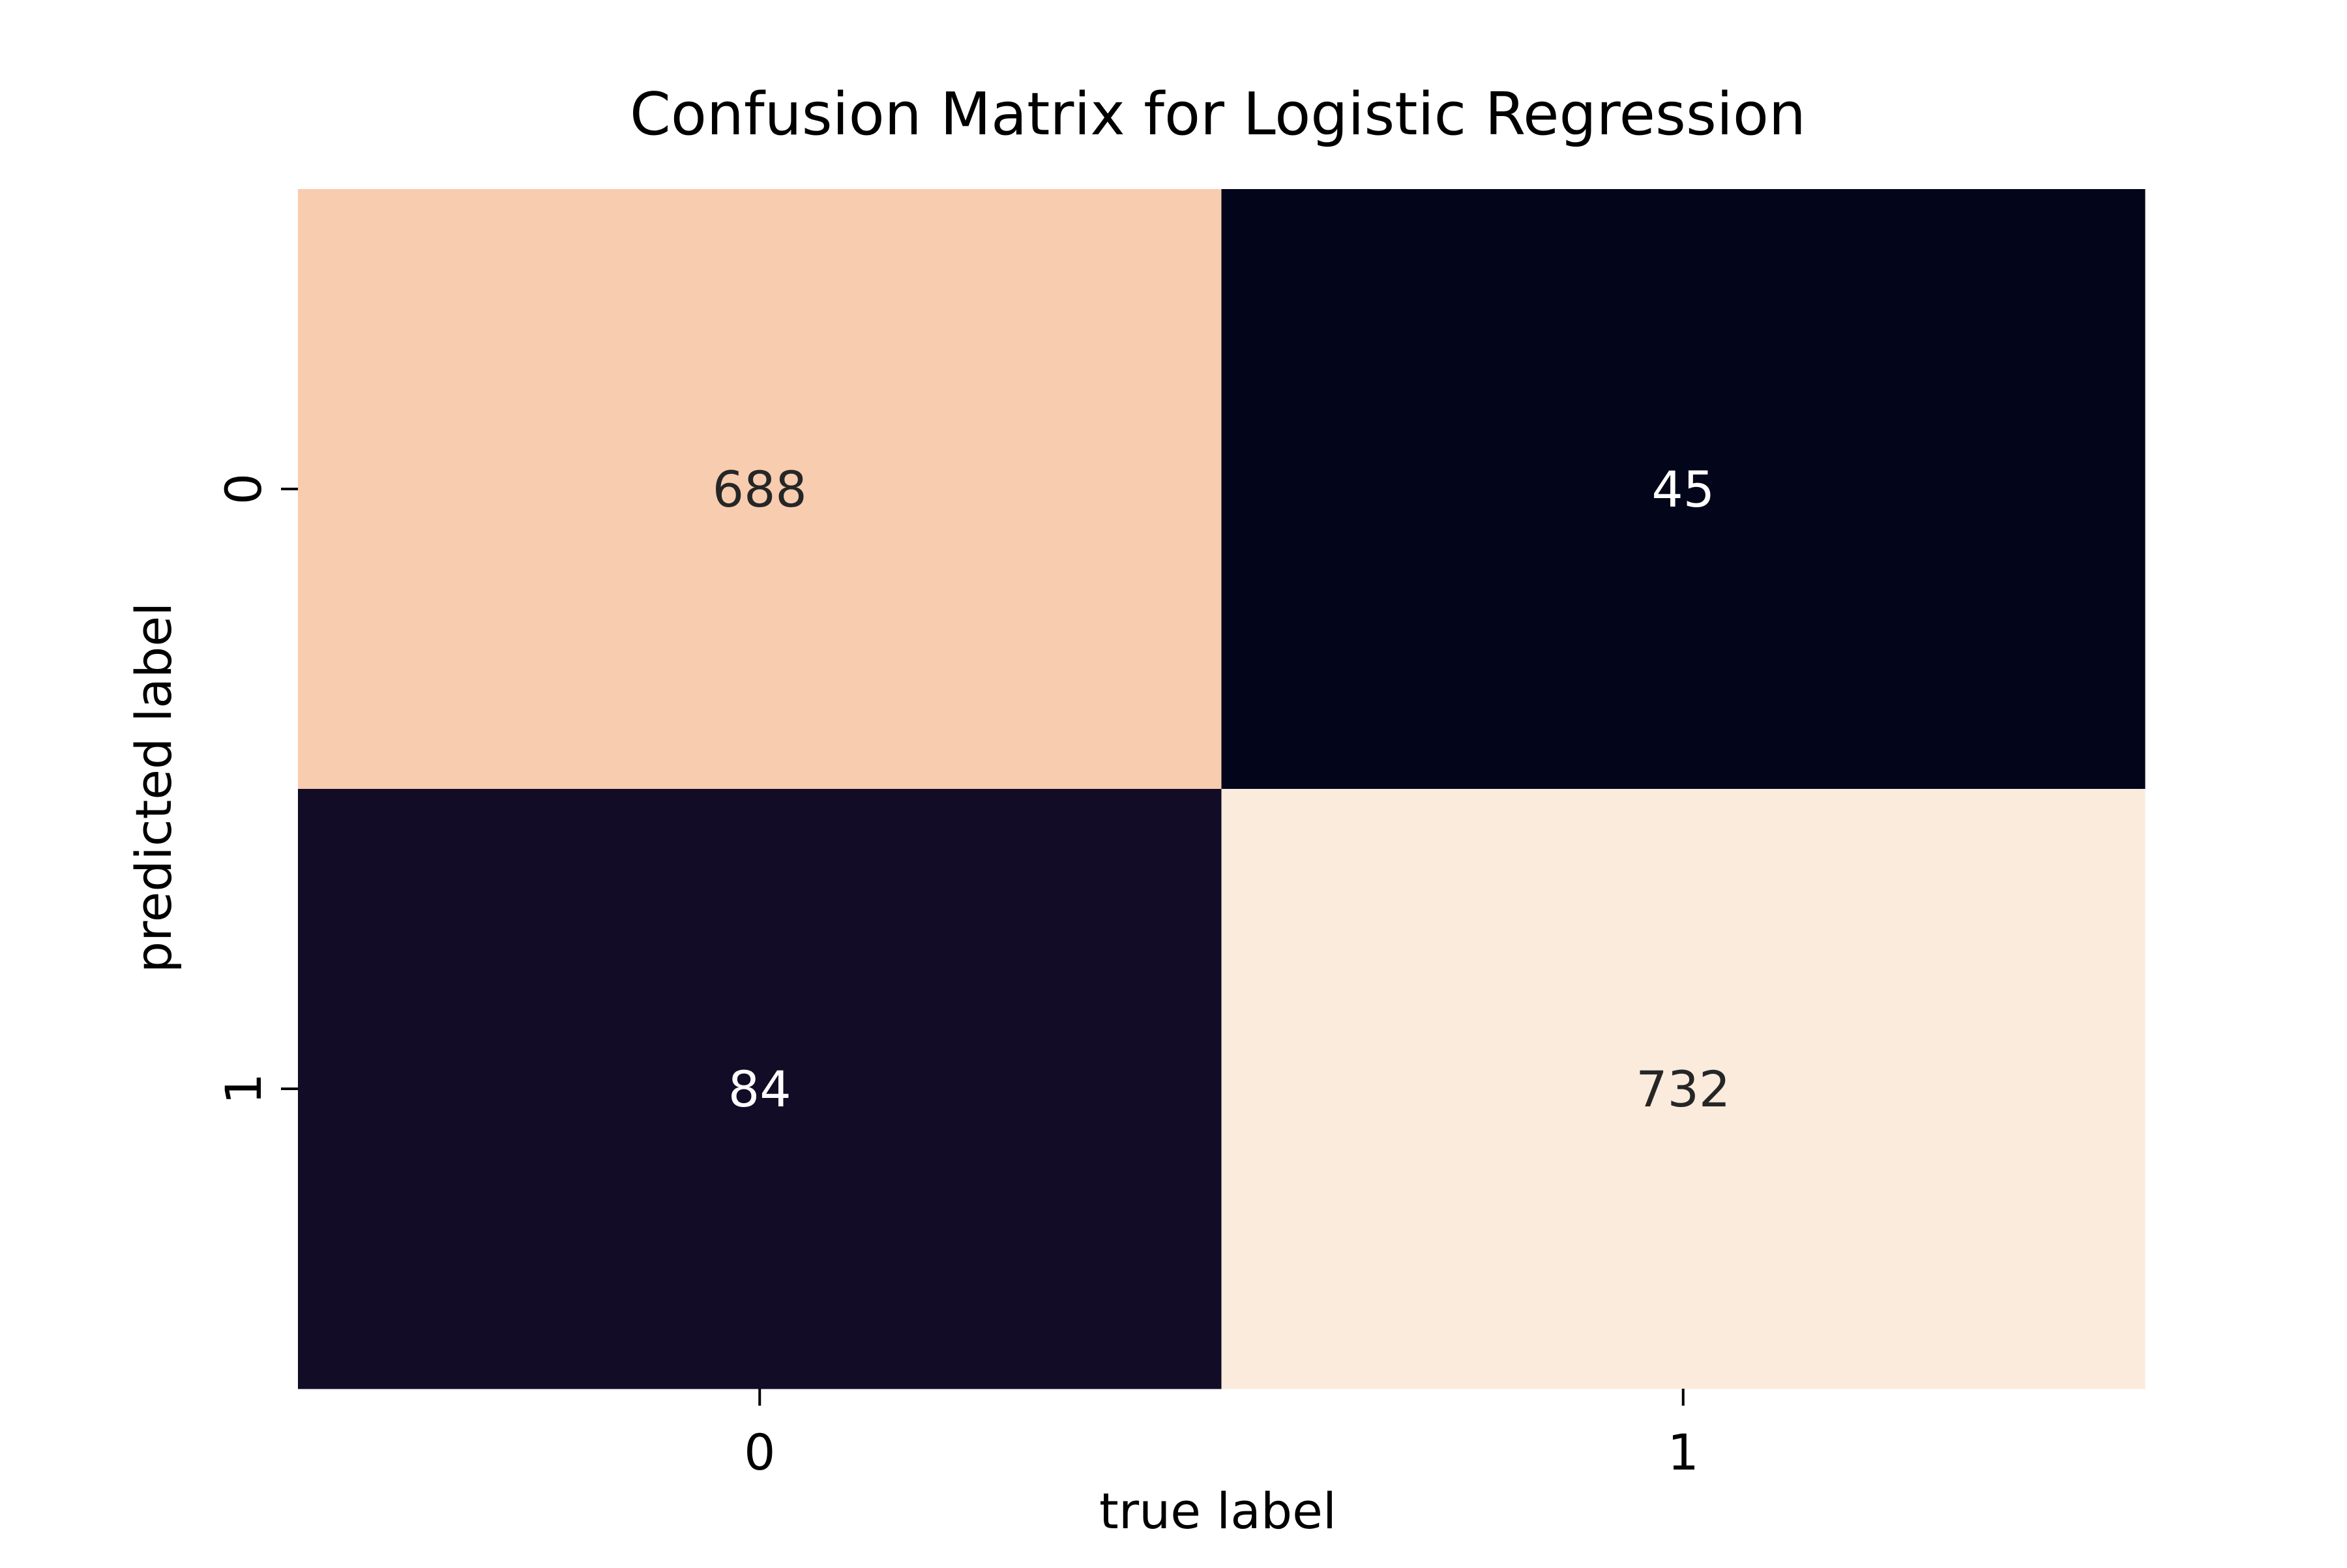 This screenshot has width=2347, height=1568. What do you see at coordinates (154, 788) in the screenshot?
I see `y-axis-label: predicted label` at bounding box center [154, 788].